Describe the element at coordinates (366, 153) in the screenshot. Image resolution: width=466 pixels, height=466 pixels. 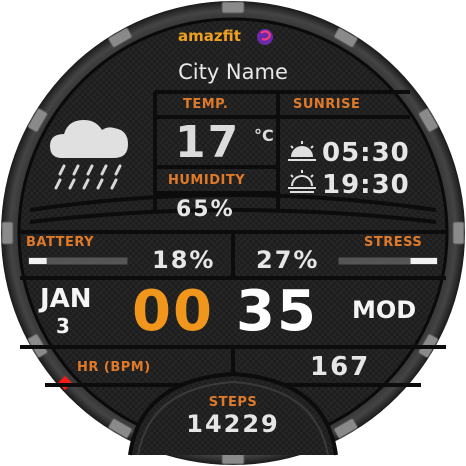
I see `sunrise-time: 05:30` at that location.